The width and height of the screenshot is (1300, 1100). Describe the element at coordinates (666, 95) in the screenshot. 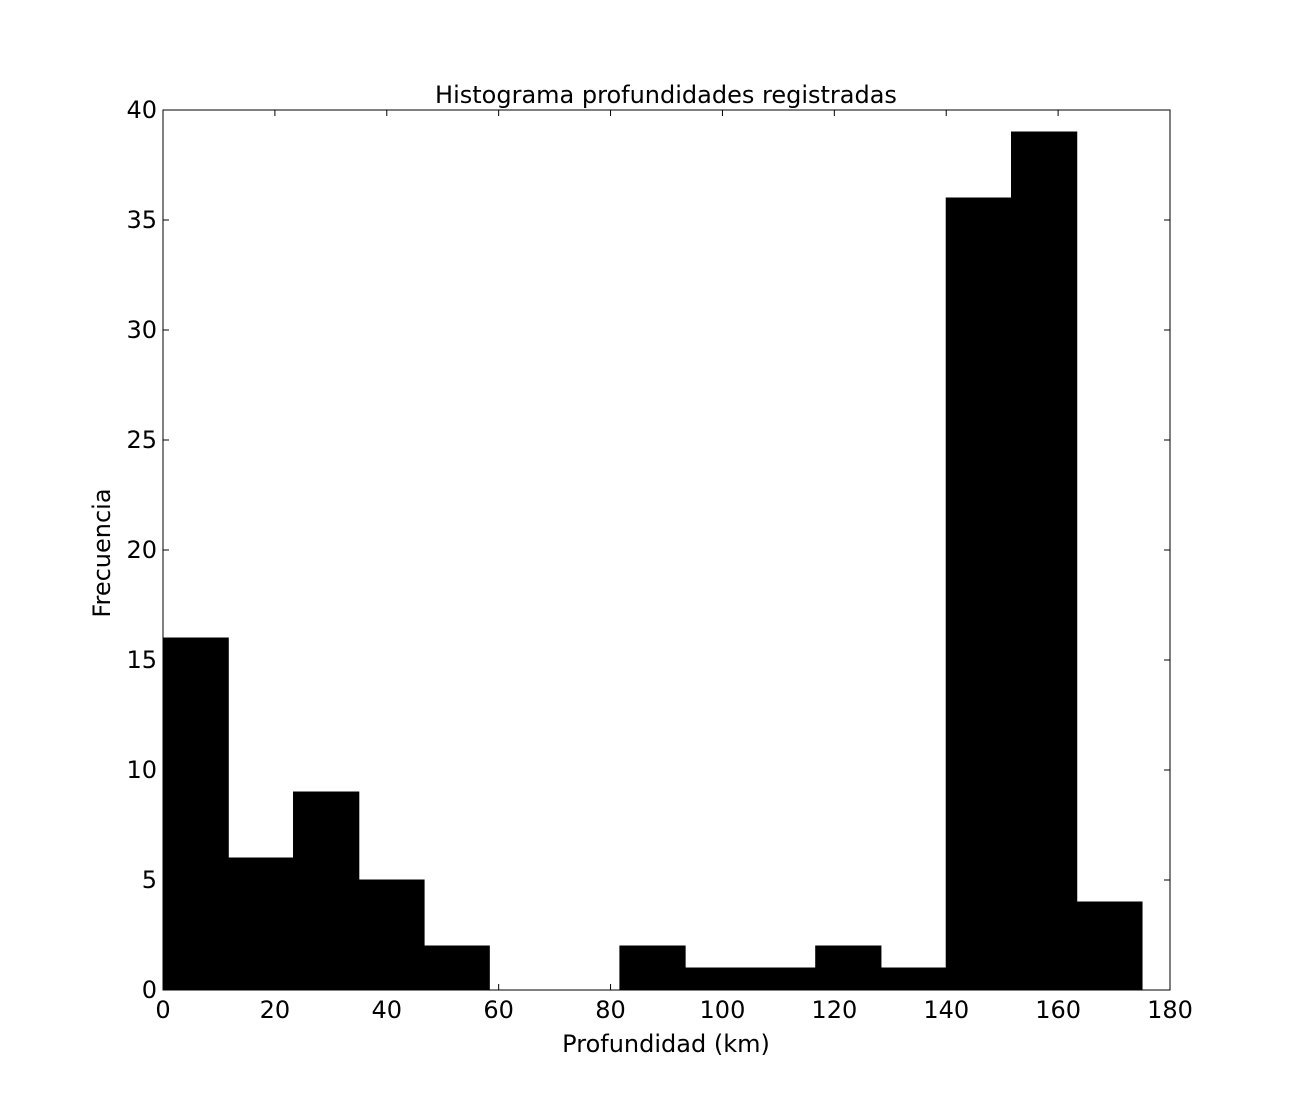

I see `chart-title: Histograma profundidades registradas` at that location.